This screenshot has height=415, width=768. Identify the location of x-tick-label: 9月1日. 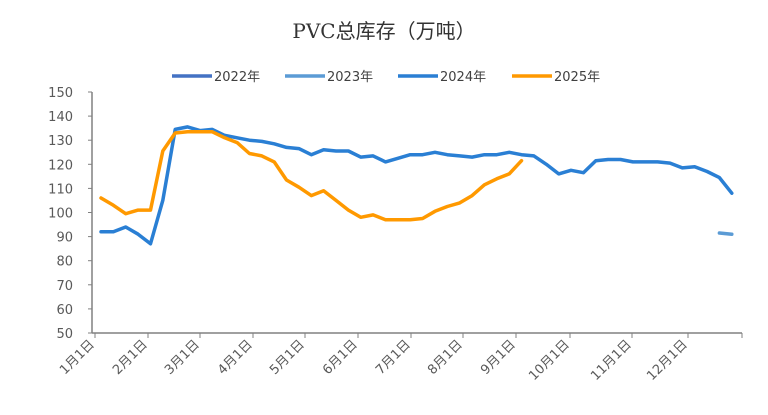
(498, 357).